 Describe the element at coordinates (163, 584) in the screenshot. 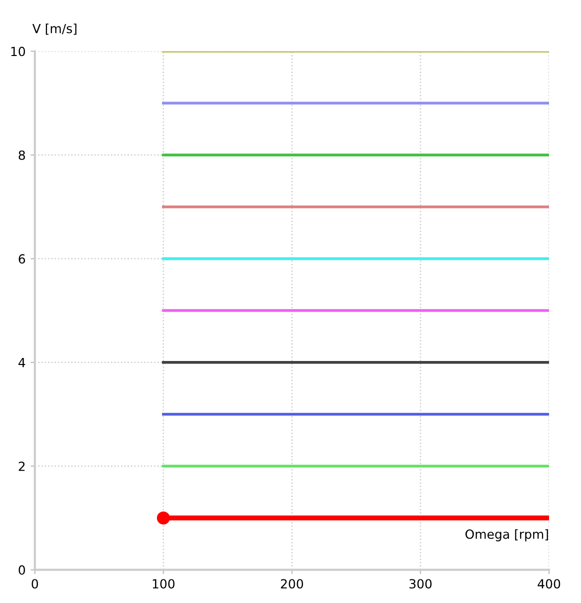

I see `x-tick-label: 100` at that location.